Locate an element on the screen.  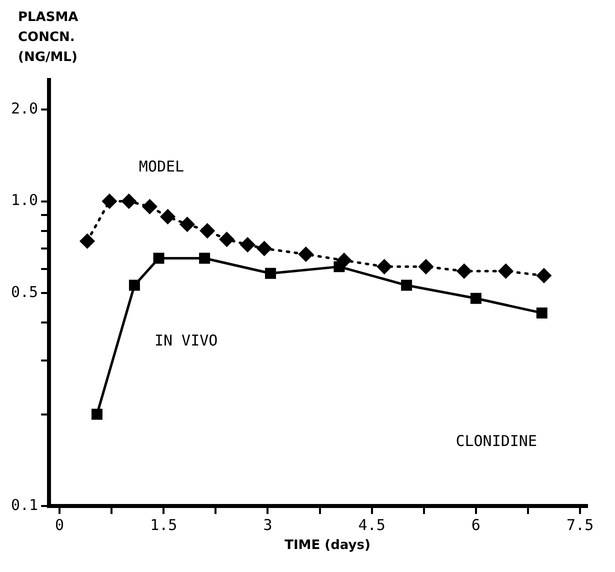
y-tick-label: 0.1 is located at coordinates (24, 505).